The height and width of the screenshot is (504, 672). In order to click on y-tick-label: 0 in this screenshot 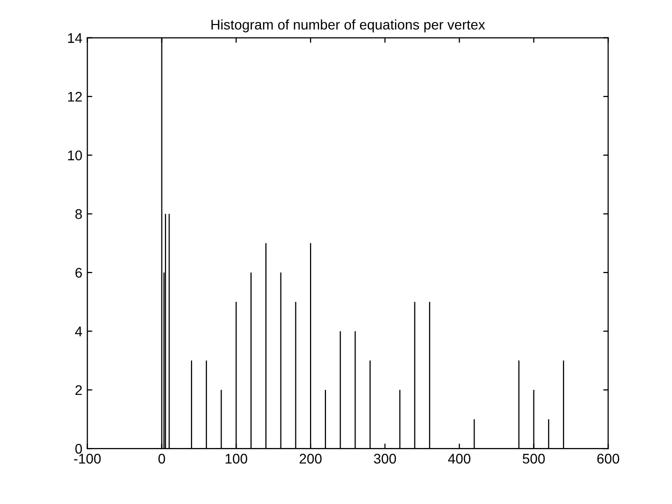, I will do `click(78, 449)`.